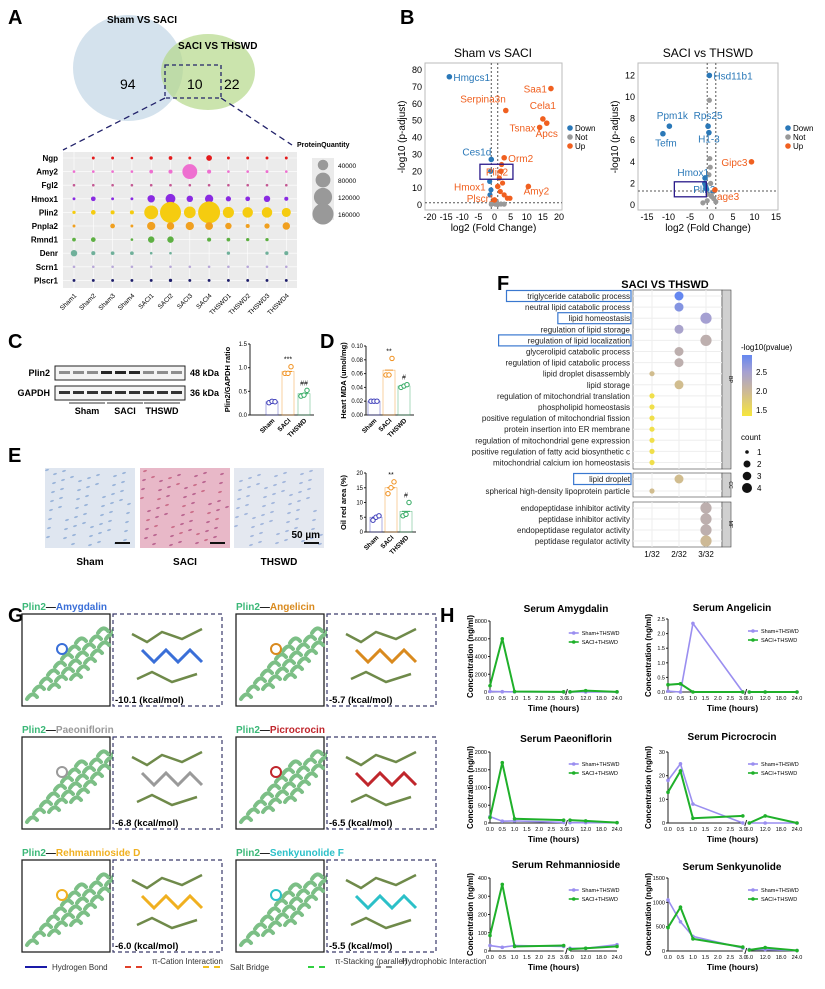 Image resolution: width=825 pixels, height=989 pixels. I want to click on bubble-Plscr1-Sham1, so click(74, 280).